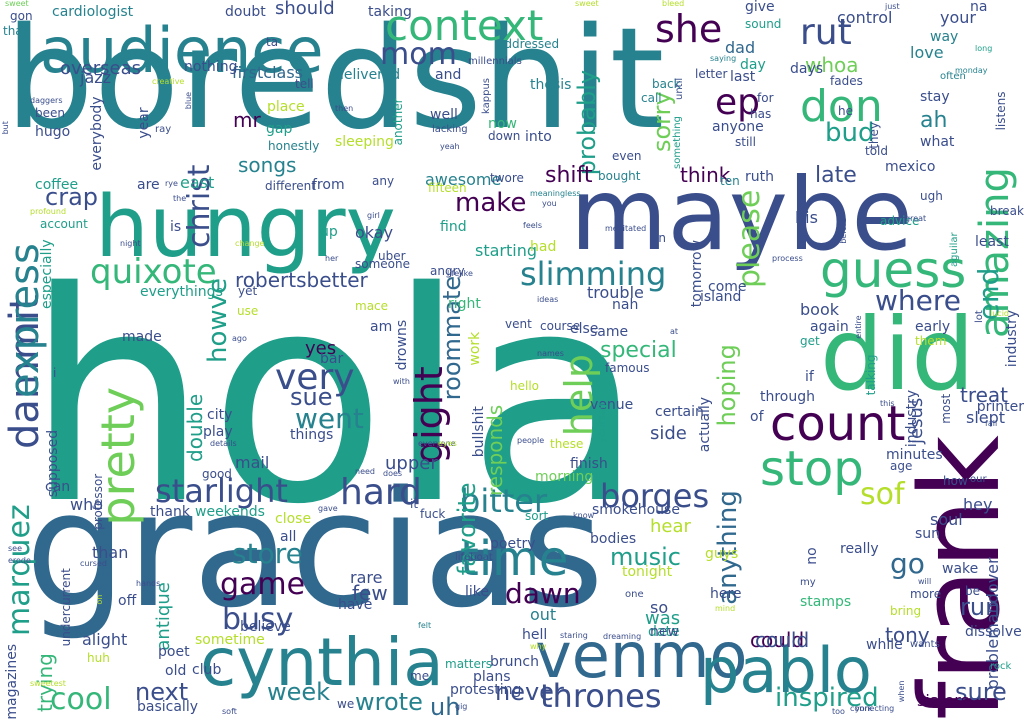  What do you see at coordinates (874, 135) in the screenshot?
I see `word-they: they` at bounding box center [874, 135].